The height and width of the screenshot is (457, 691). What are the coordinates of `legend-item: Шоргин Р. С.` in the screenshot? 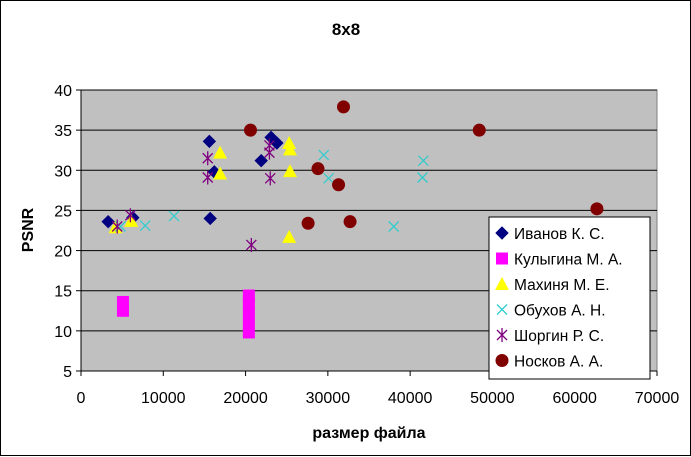 It's located at (550, 336).